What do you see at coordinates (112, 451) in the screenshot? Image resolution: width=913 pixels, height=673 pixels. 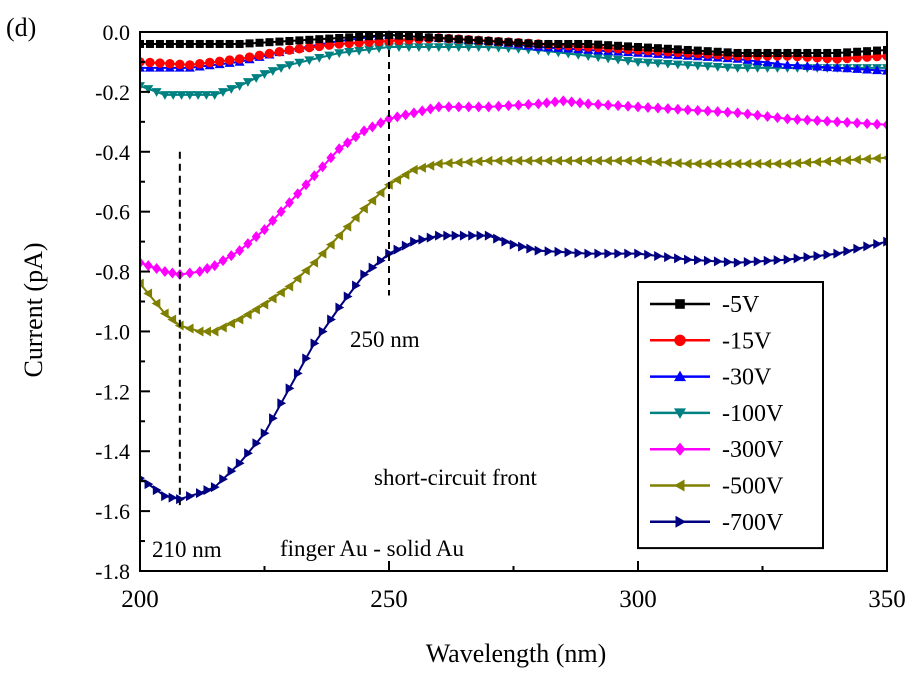 I see `y-tick-label: -1.4` at bounding box center [112, 451].